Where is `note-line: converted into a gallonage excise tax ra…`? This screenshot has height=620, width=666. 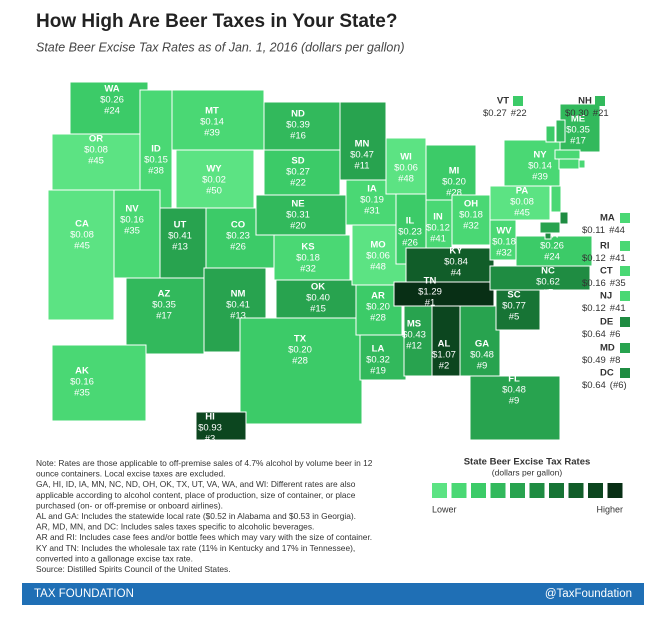 note-line: converted into a gallonage excise tax ra… is located at coordinates (114, 558).